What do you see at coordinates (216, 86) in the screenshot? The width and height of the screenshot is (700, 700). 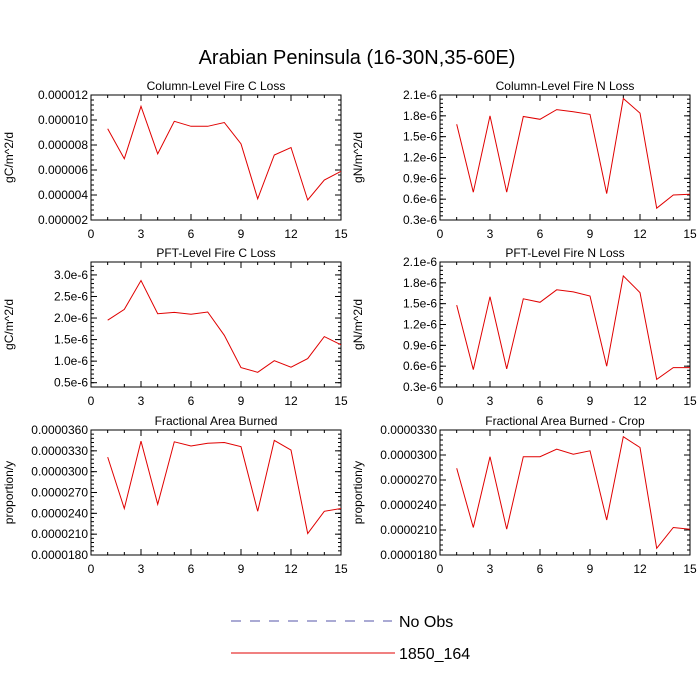 I see `panel-title: Column-Level Fire C Loss` at bounding box center [216, 86].